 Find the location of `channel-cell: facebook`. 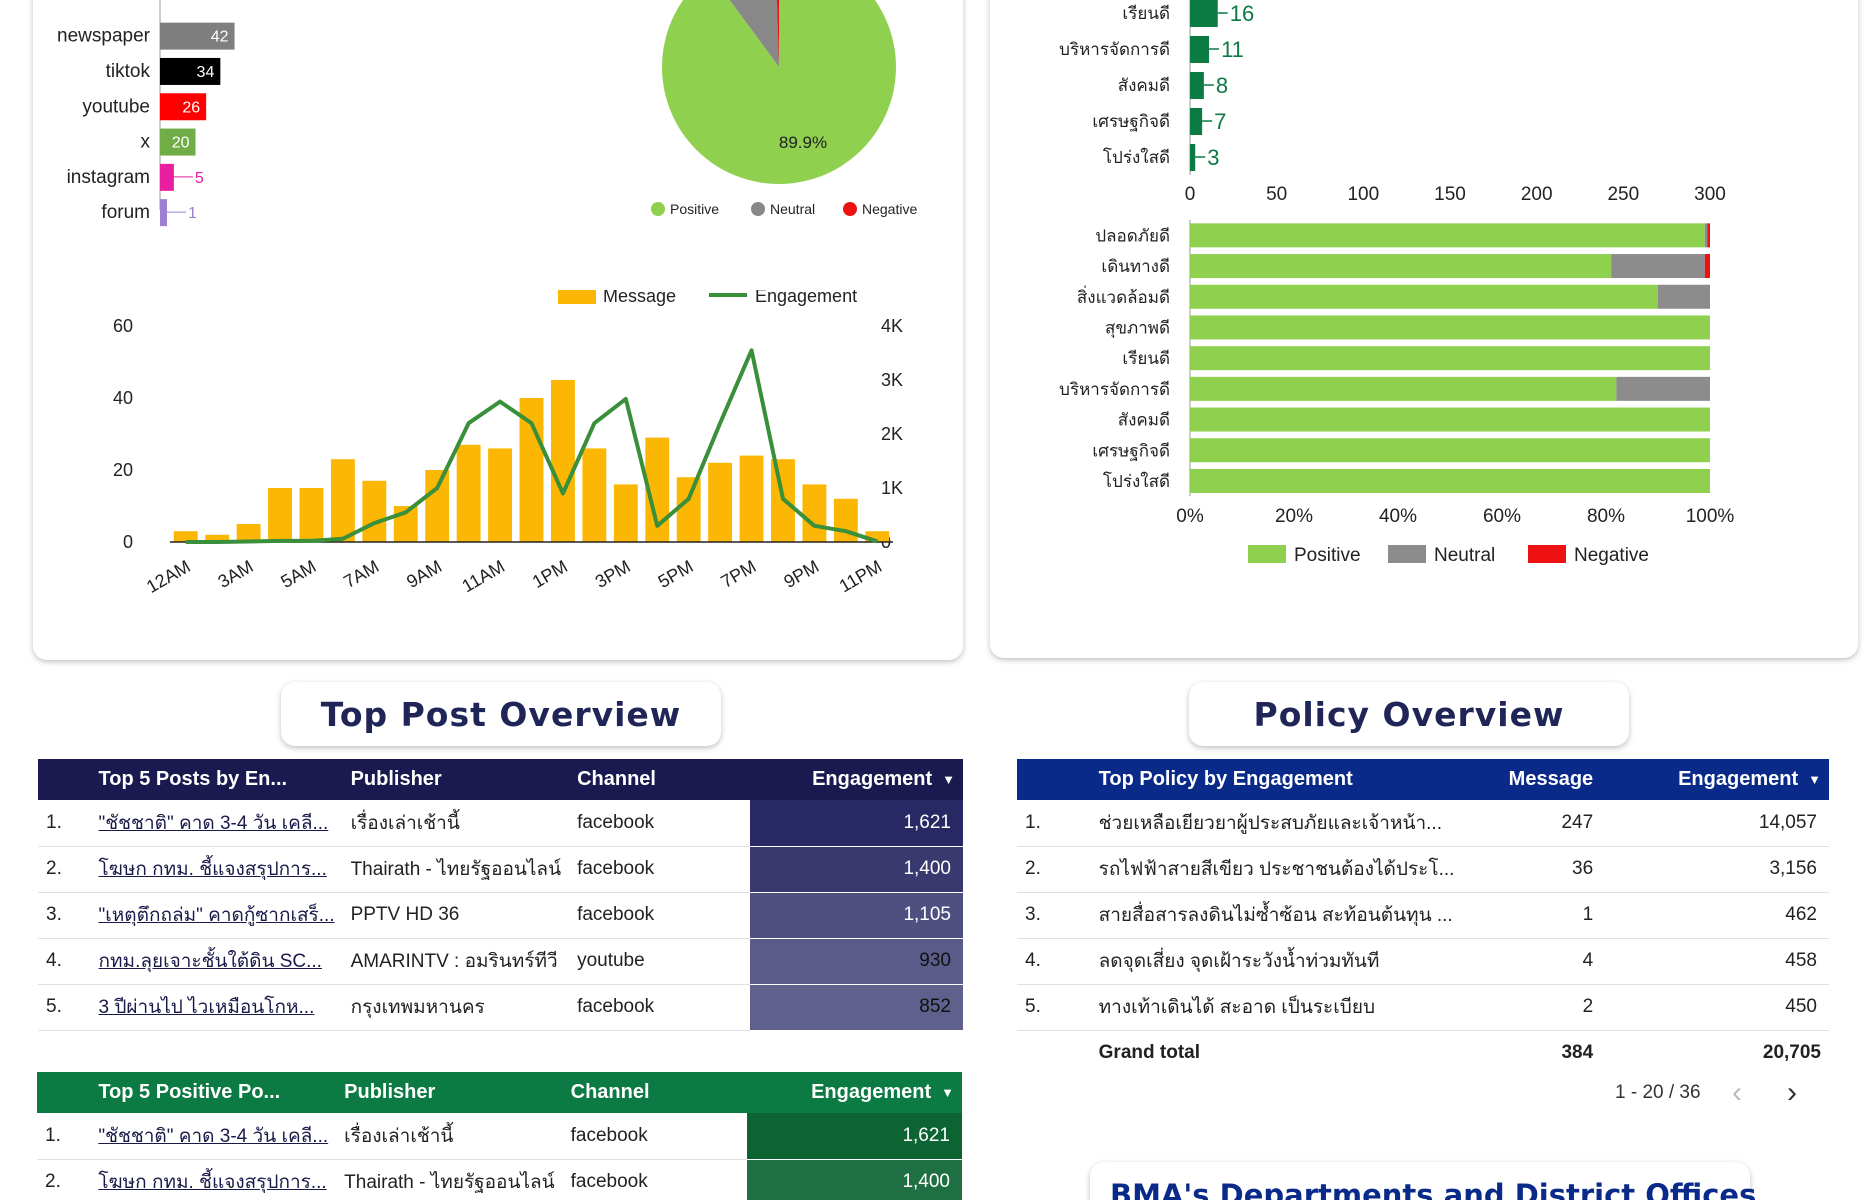

channel-cell: facebook is located at coordinates (660, 1007).